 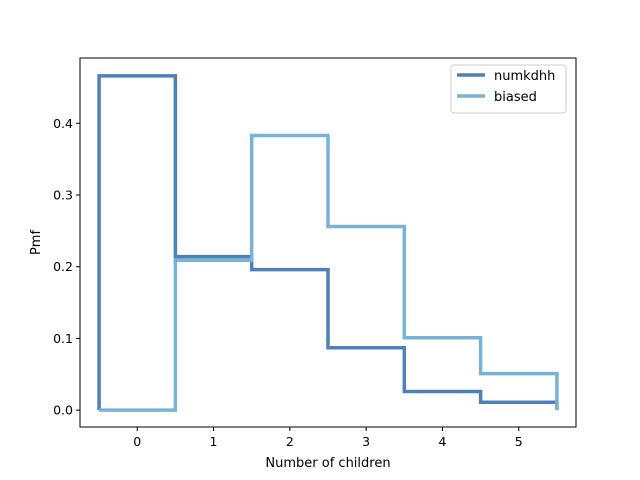 I want to click on x-tick-label: 0, so click(x=137, y=441).